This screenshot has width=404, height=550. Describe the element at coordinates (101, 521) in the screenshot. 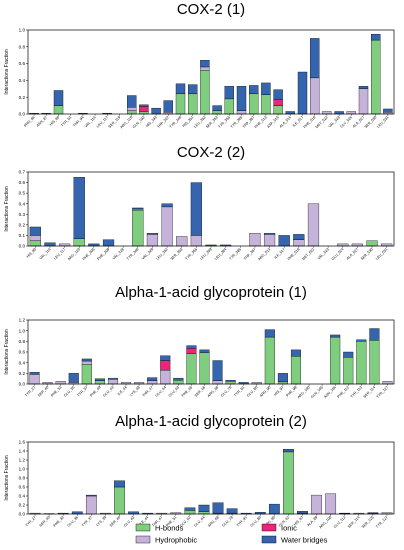

I see `x-category-label: LYS_39` at that location.